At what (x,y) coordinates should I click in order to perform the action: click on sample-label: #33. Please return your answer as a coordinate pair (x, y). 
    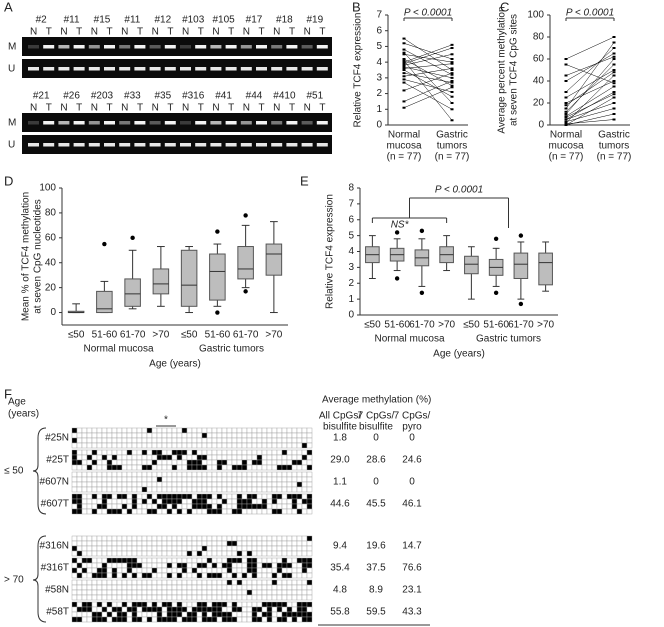
    Looking at the image, I should click on (132, 96).